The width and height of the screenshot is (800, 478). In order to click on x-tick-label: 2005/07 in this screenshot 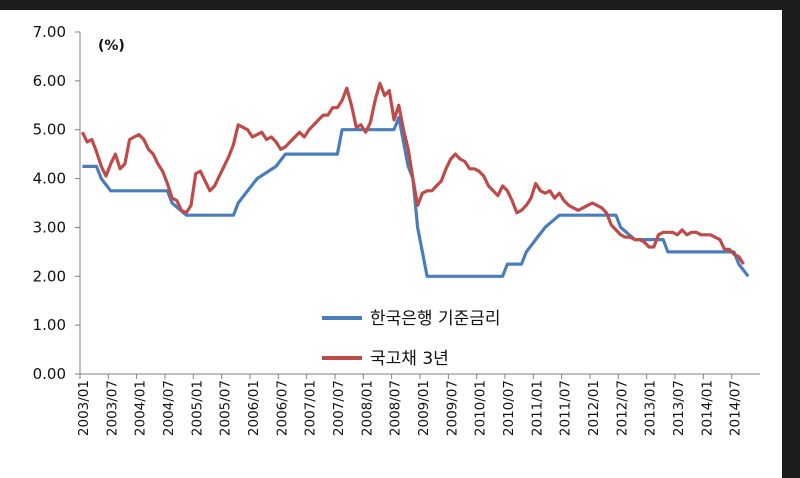, I will do `click(226, 408)`.